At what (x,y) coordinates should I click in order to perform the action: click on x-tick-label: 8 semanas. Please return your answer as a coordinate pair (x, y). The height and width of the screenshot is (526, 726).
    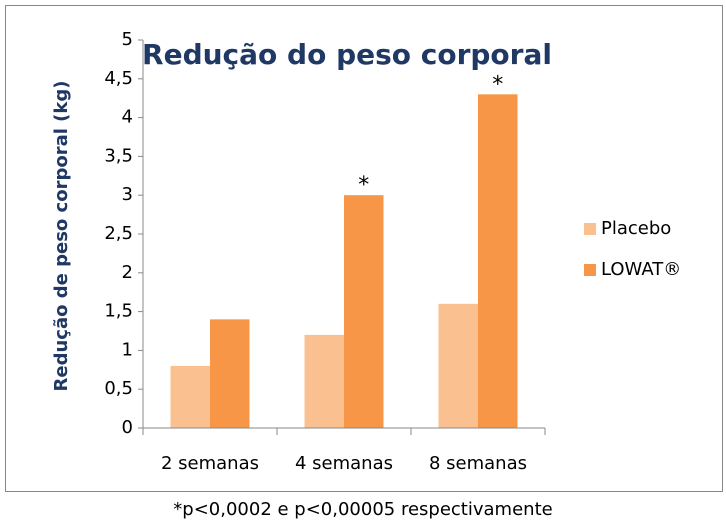
    Looking at the image, I should click on (478, 463).